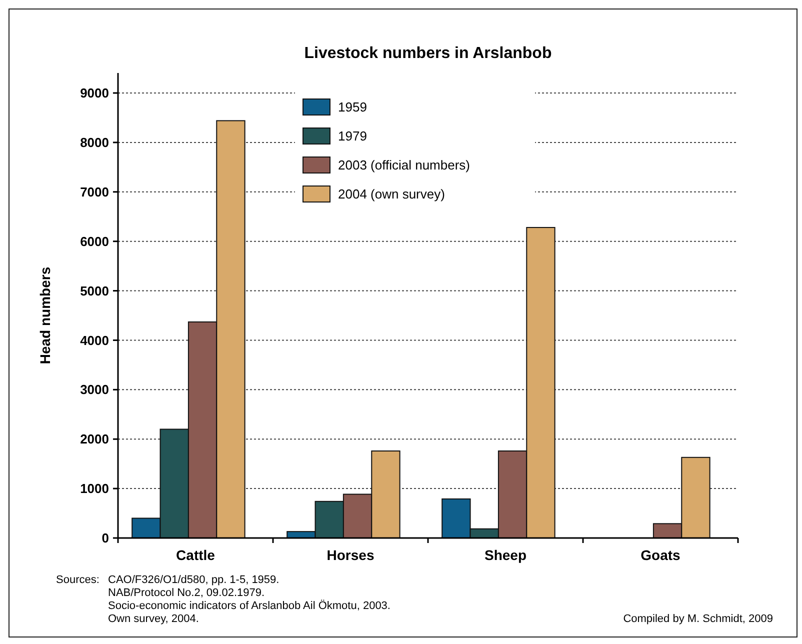 The image size is (802, 644). What do you see at coordinates (350, 555) in the screenshot?
I see `x-tick-label: Horses` at bounding box center [350, 555].